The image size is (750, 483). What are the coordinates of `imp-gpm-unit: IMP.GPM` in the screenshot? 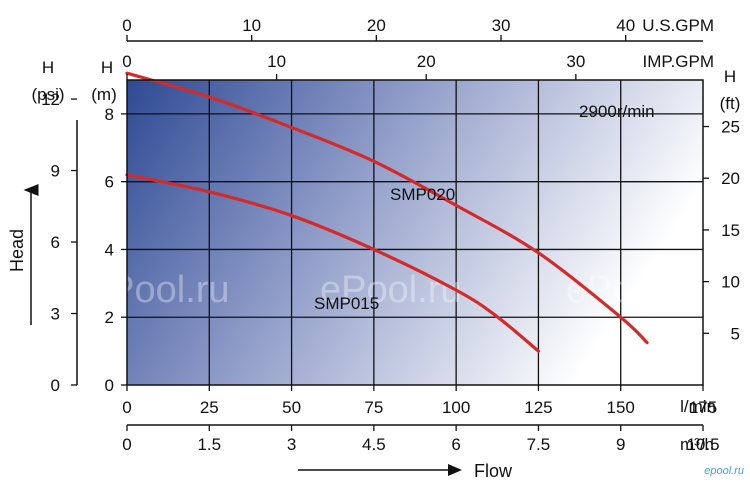 It's located at (678, 61).